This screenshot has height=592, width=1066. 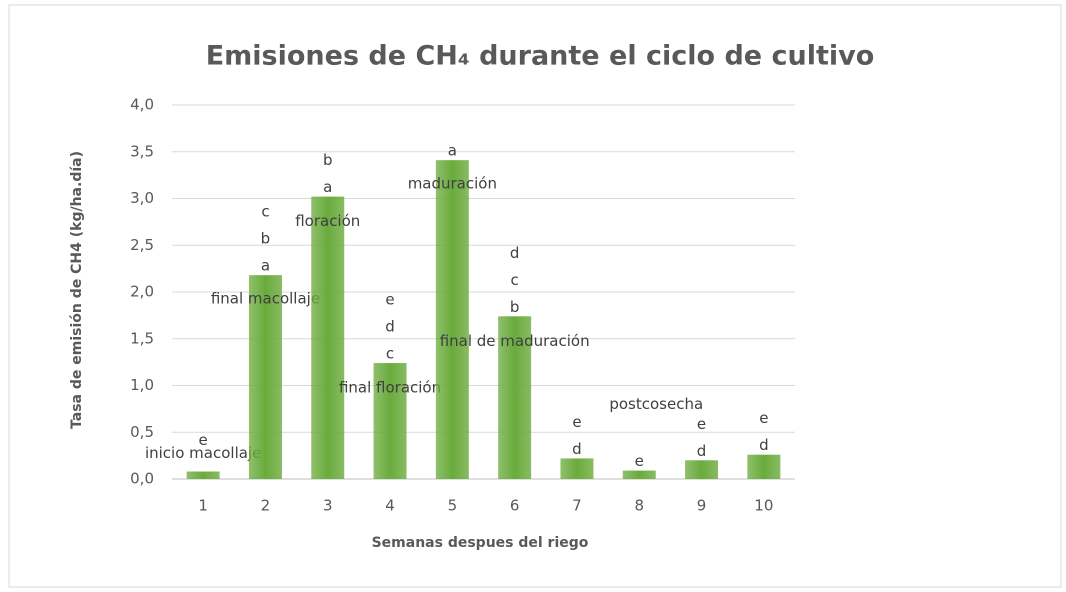 What do you see at coordinates (480, 543) in the screenshot?
I see `x-axis-title: Semanas despues del riego` at bounding box center [480, 543].